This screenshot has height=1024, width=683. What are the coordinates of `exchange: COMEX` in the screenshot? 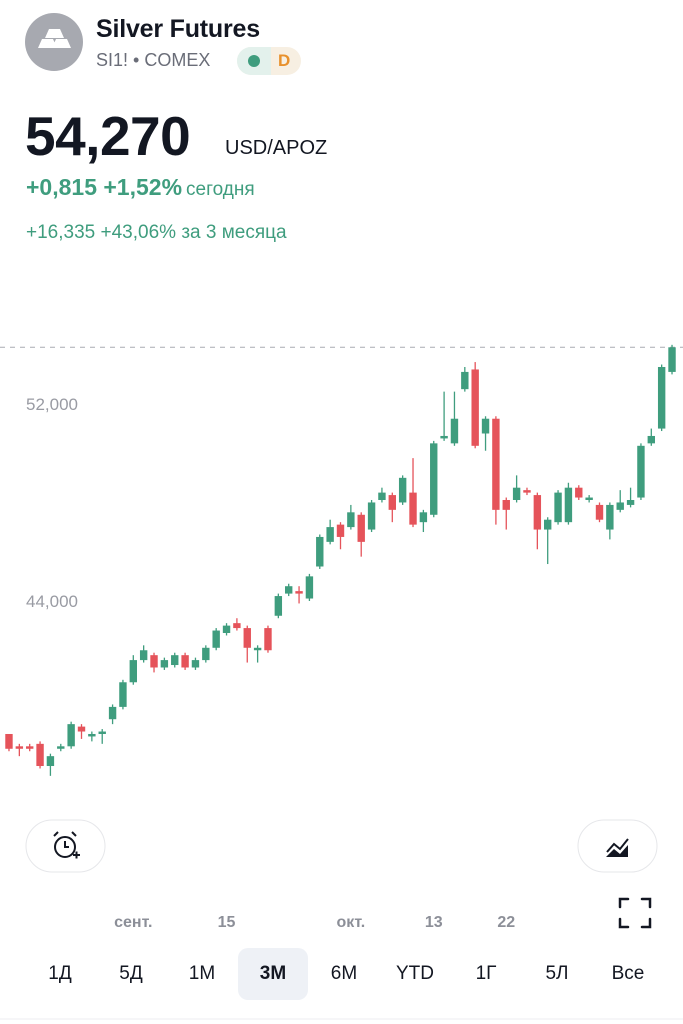 It's located at (177, 60).